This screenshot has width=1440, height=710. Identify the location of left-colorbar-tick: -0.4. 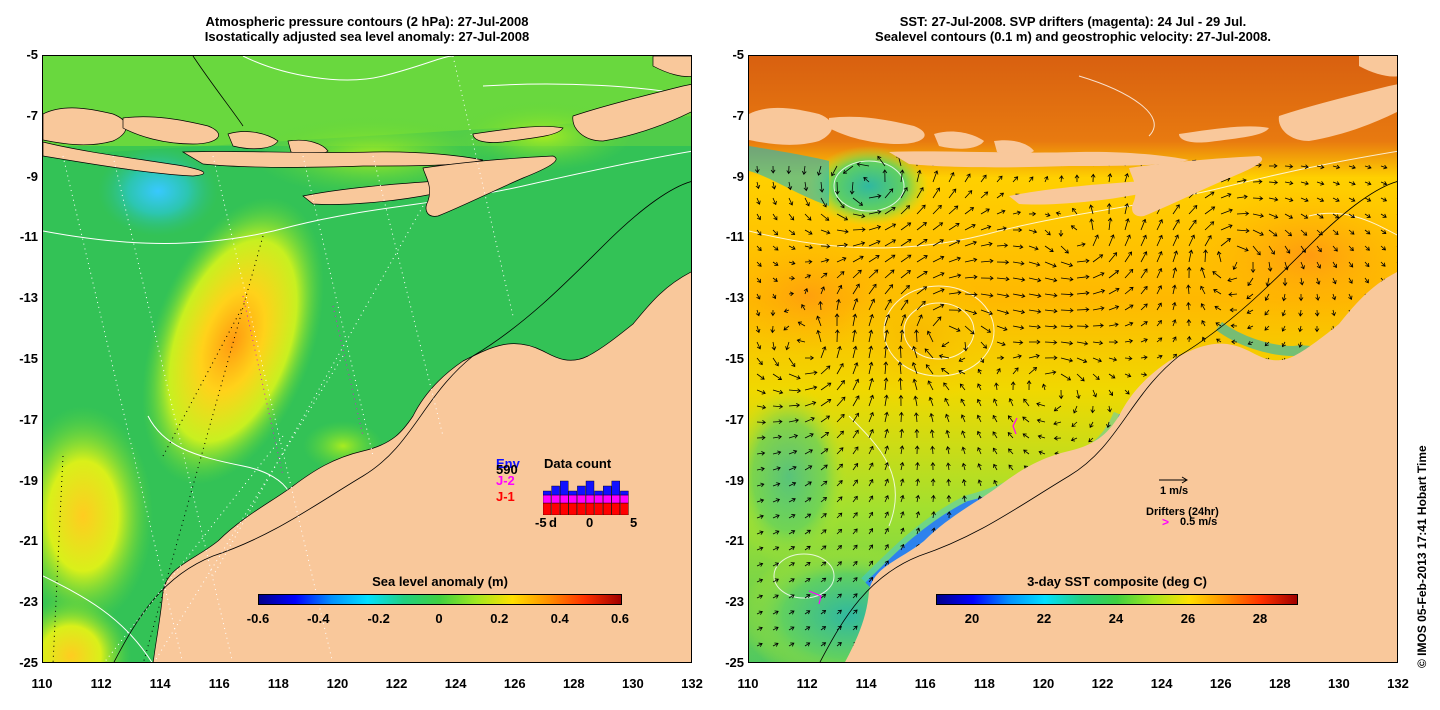
(318, 618).